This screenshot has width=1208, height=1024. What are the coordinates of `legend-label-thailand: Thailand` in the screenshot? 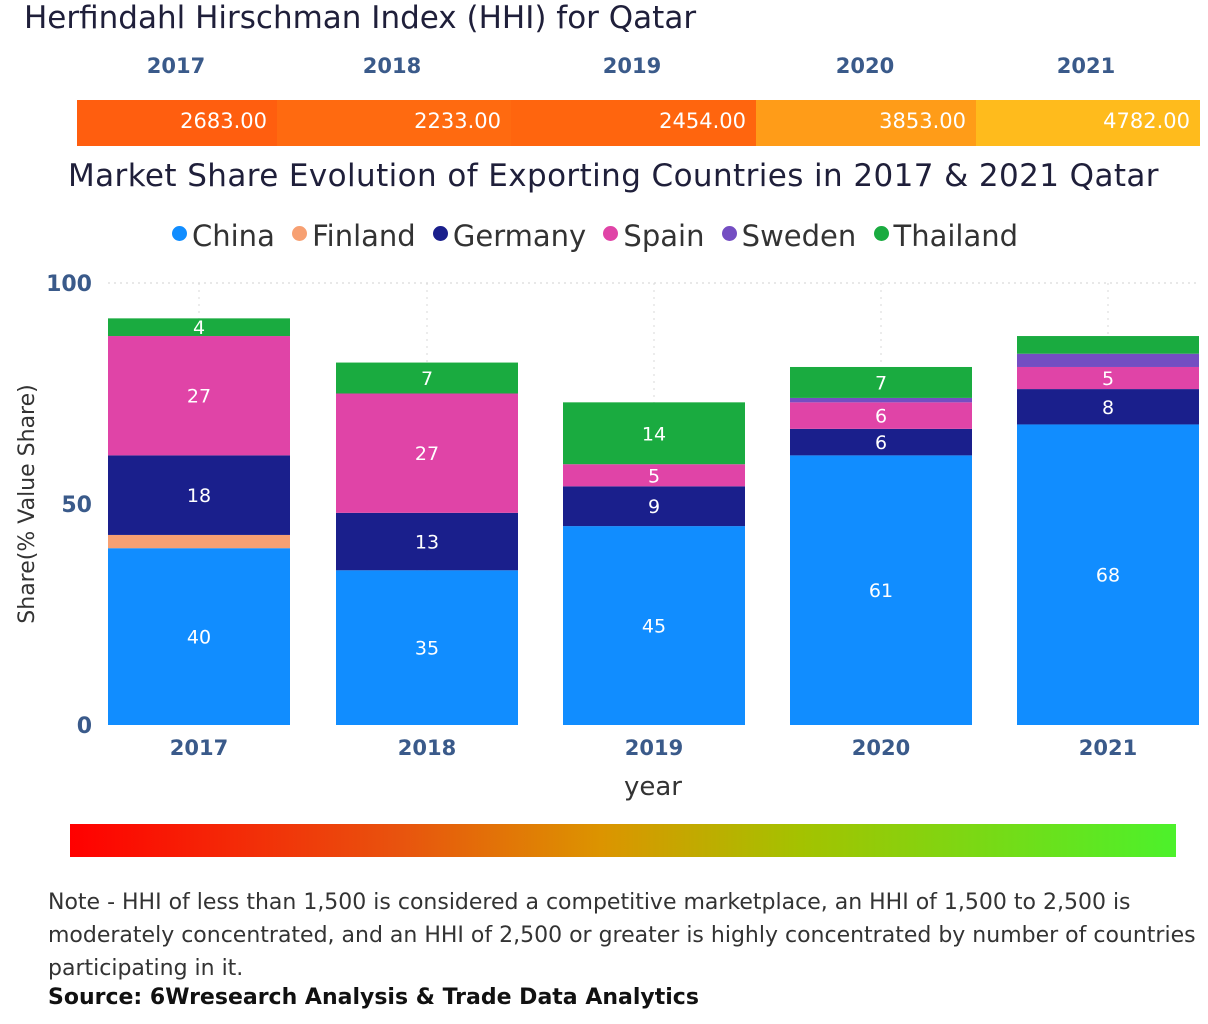 It's located at (956, 236).